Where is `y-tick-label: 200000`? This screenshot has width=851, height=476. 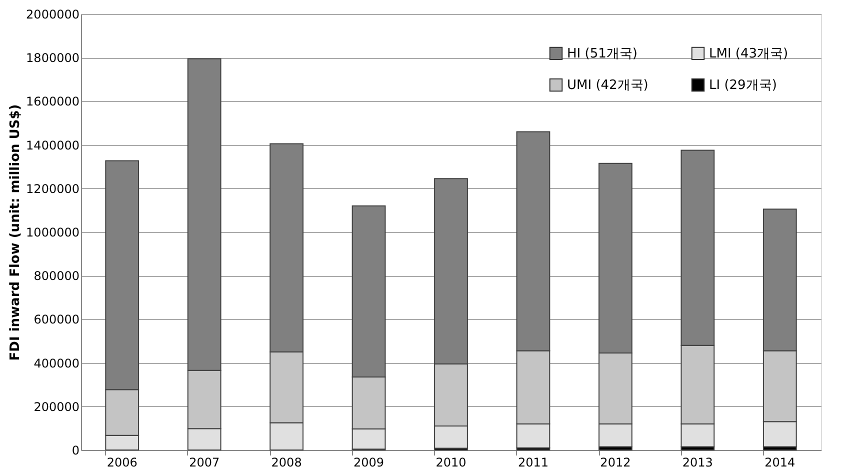 y-tick-label: 200000 is located at coordinates (57, 407).